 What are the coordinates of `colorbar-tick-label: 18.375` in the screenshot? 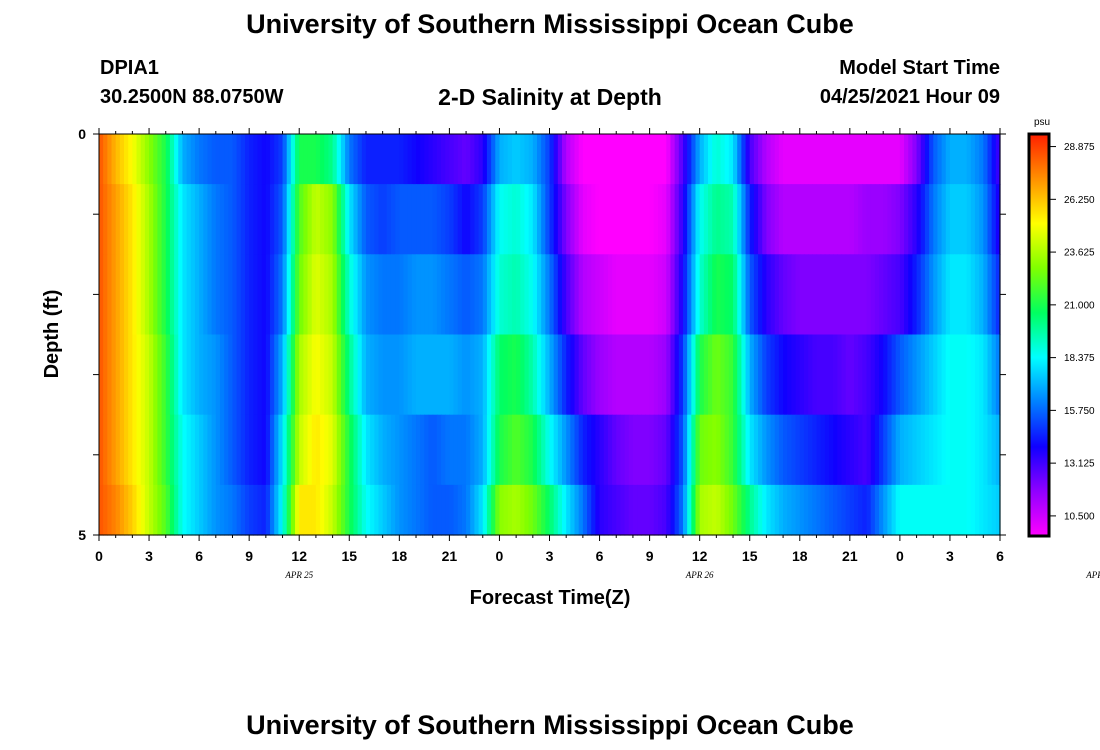 It's located at (1079, 358).